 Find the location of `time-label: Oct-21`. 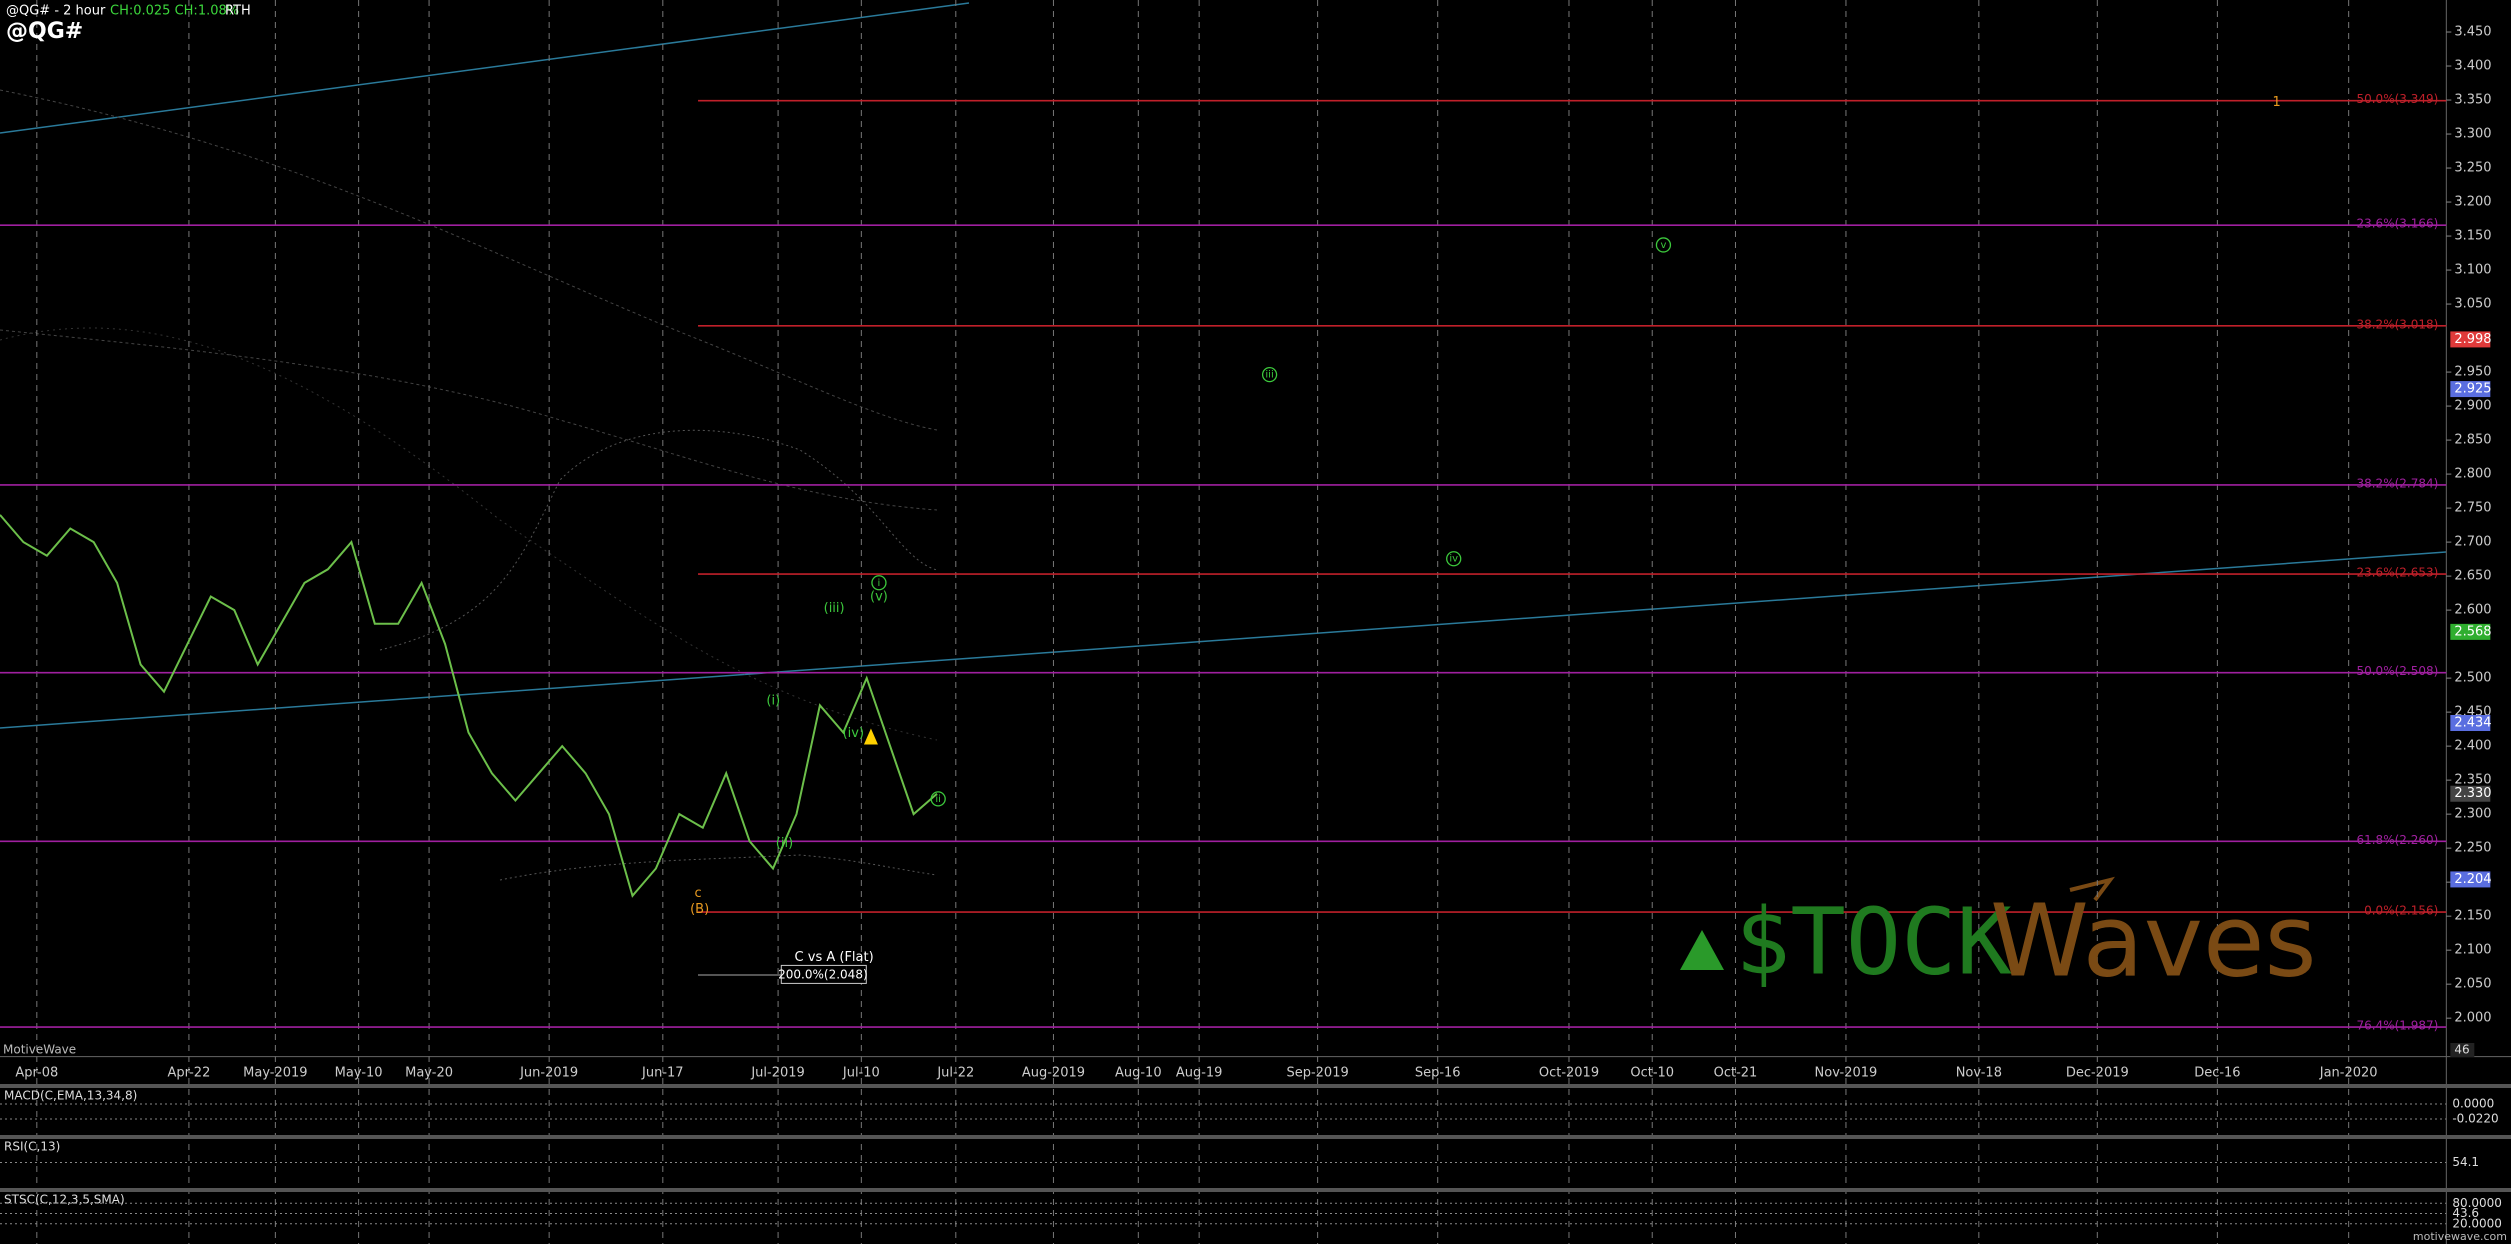

time-label: Oct-21 is located at coordinates (1736, 1073).